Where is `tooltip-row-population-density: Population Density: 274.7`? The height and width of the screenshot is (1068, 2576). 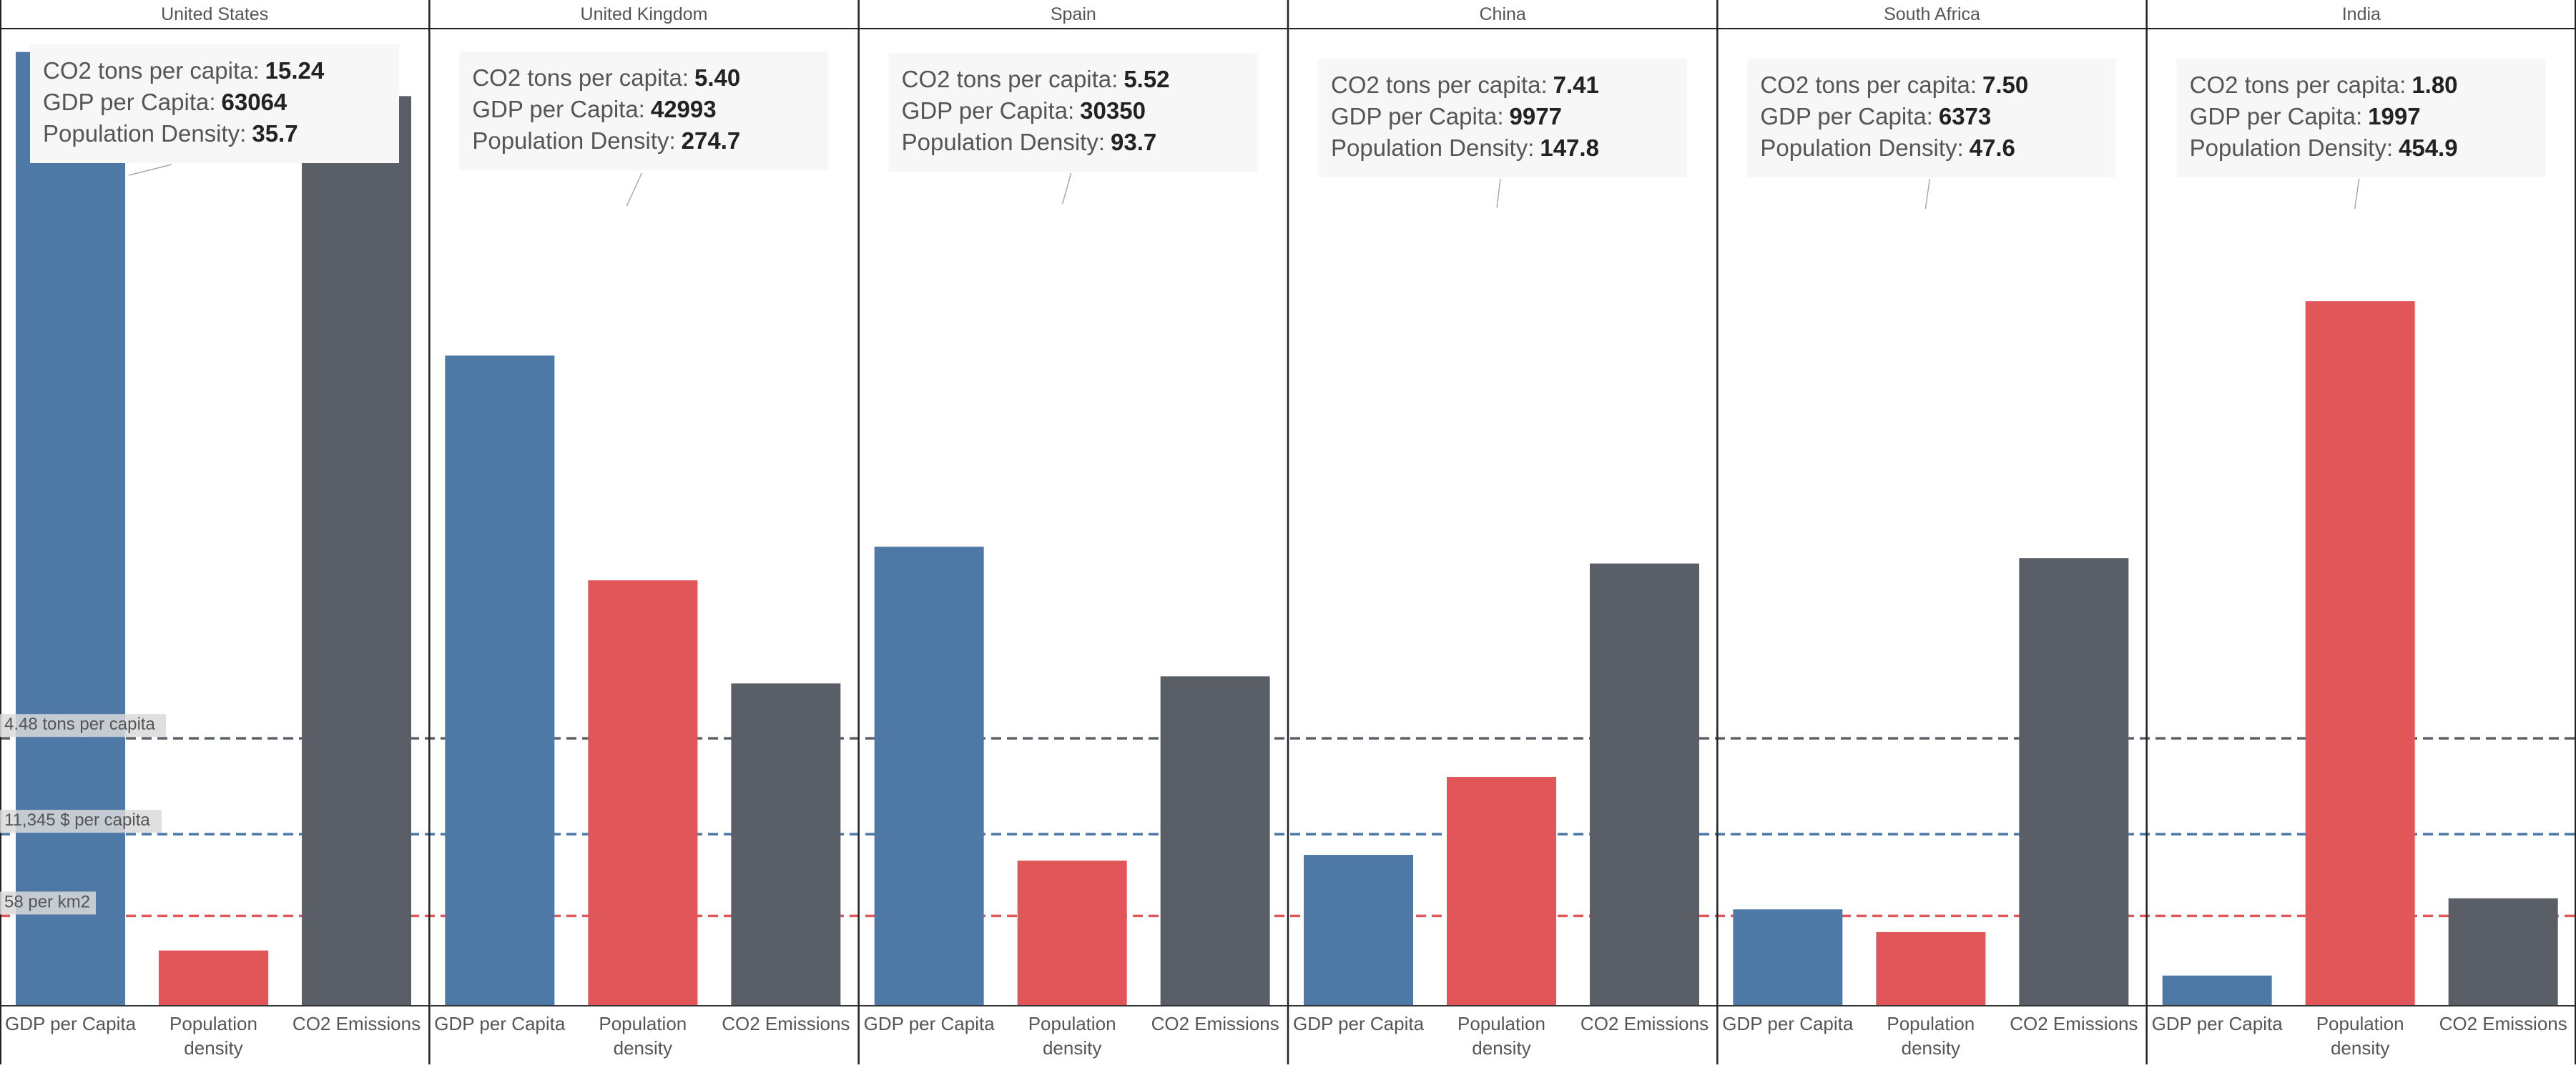
tooltip-row-population-density: Population Density: 274.7 is located at coordinates (606, 140).